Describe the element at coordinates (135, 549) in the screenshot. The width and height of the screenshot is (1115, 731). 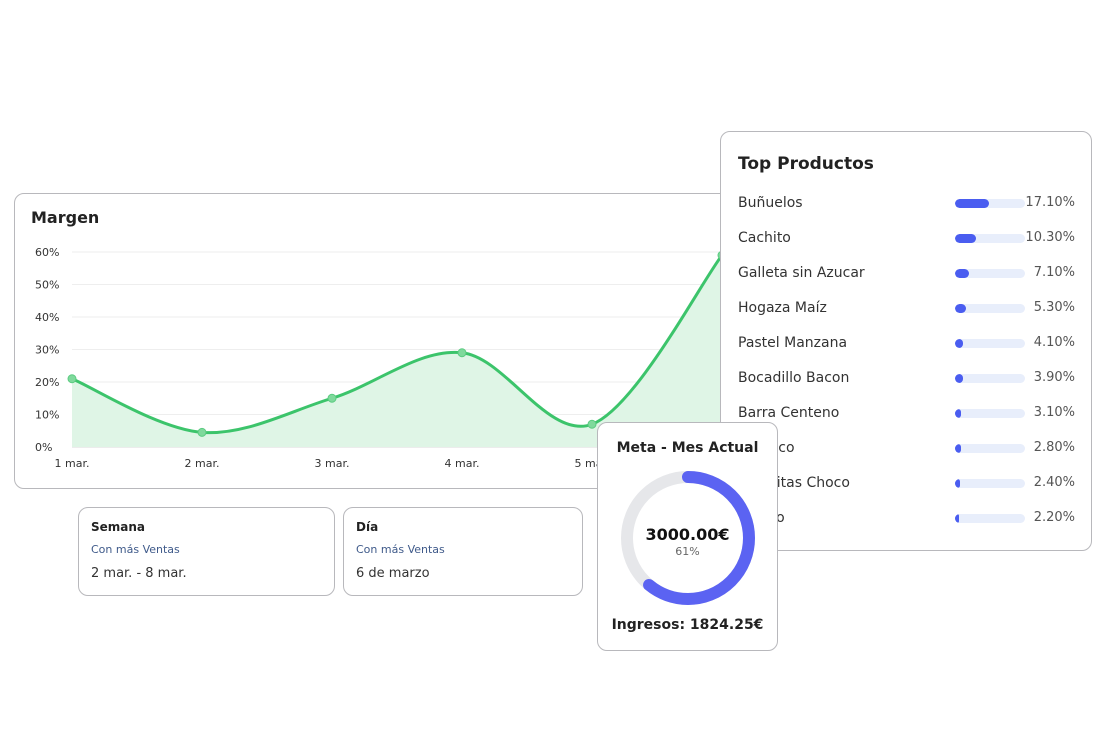
I see `semana-subtitle: Con más Ventas` at that location.